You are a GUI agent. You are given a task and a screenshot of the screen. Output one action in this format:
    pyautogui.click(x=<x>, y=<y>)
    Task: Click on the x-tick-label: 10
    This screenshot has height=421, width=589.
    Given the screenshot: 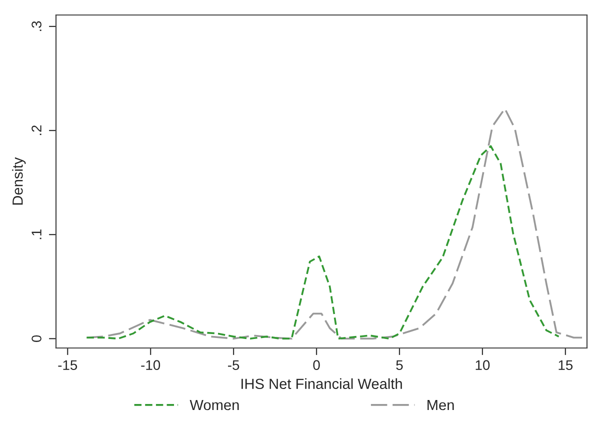 What is the action you would take?
    pyautogui.click(x=483, y=365)
    